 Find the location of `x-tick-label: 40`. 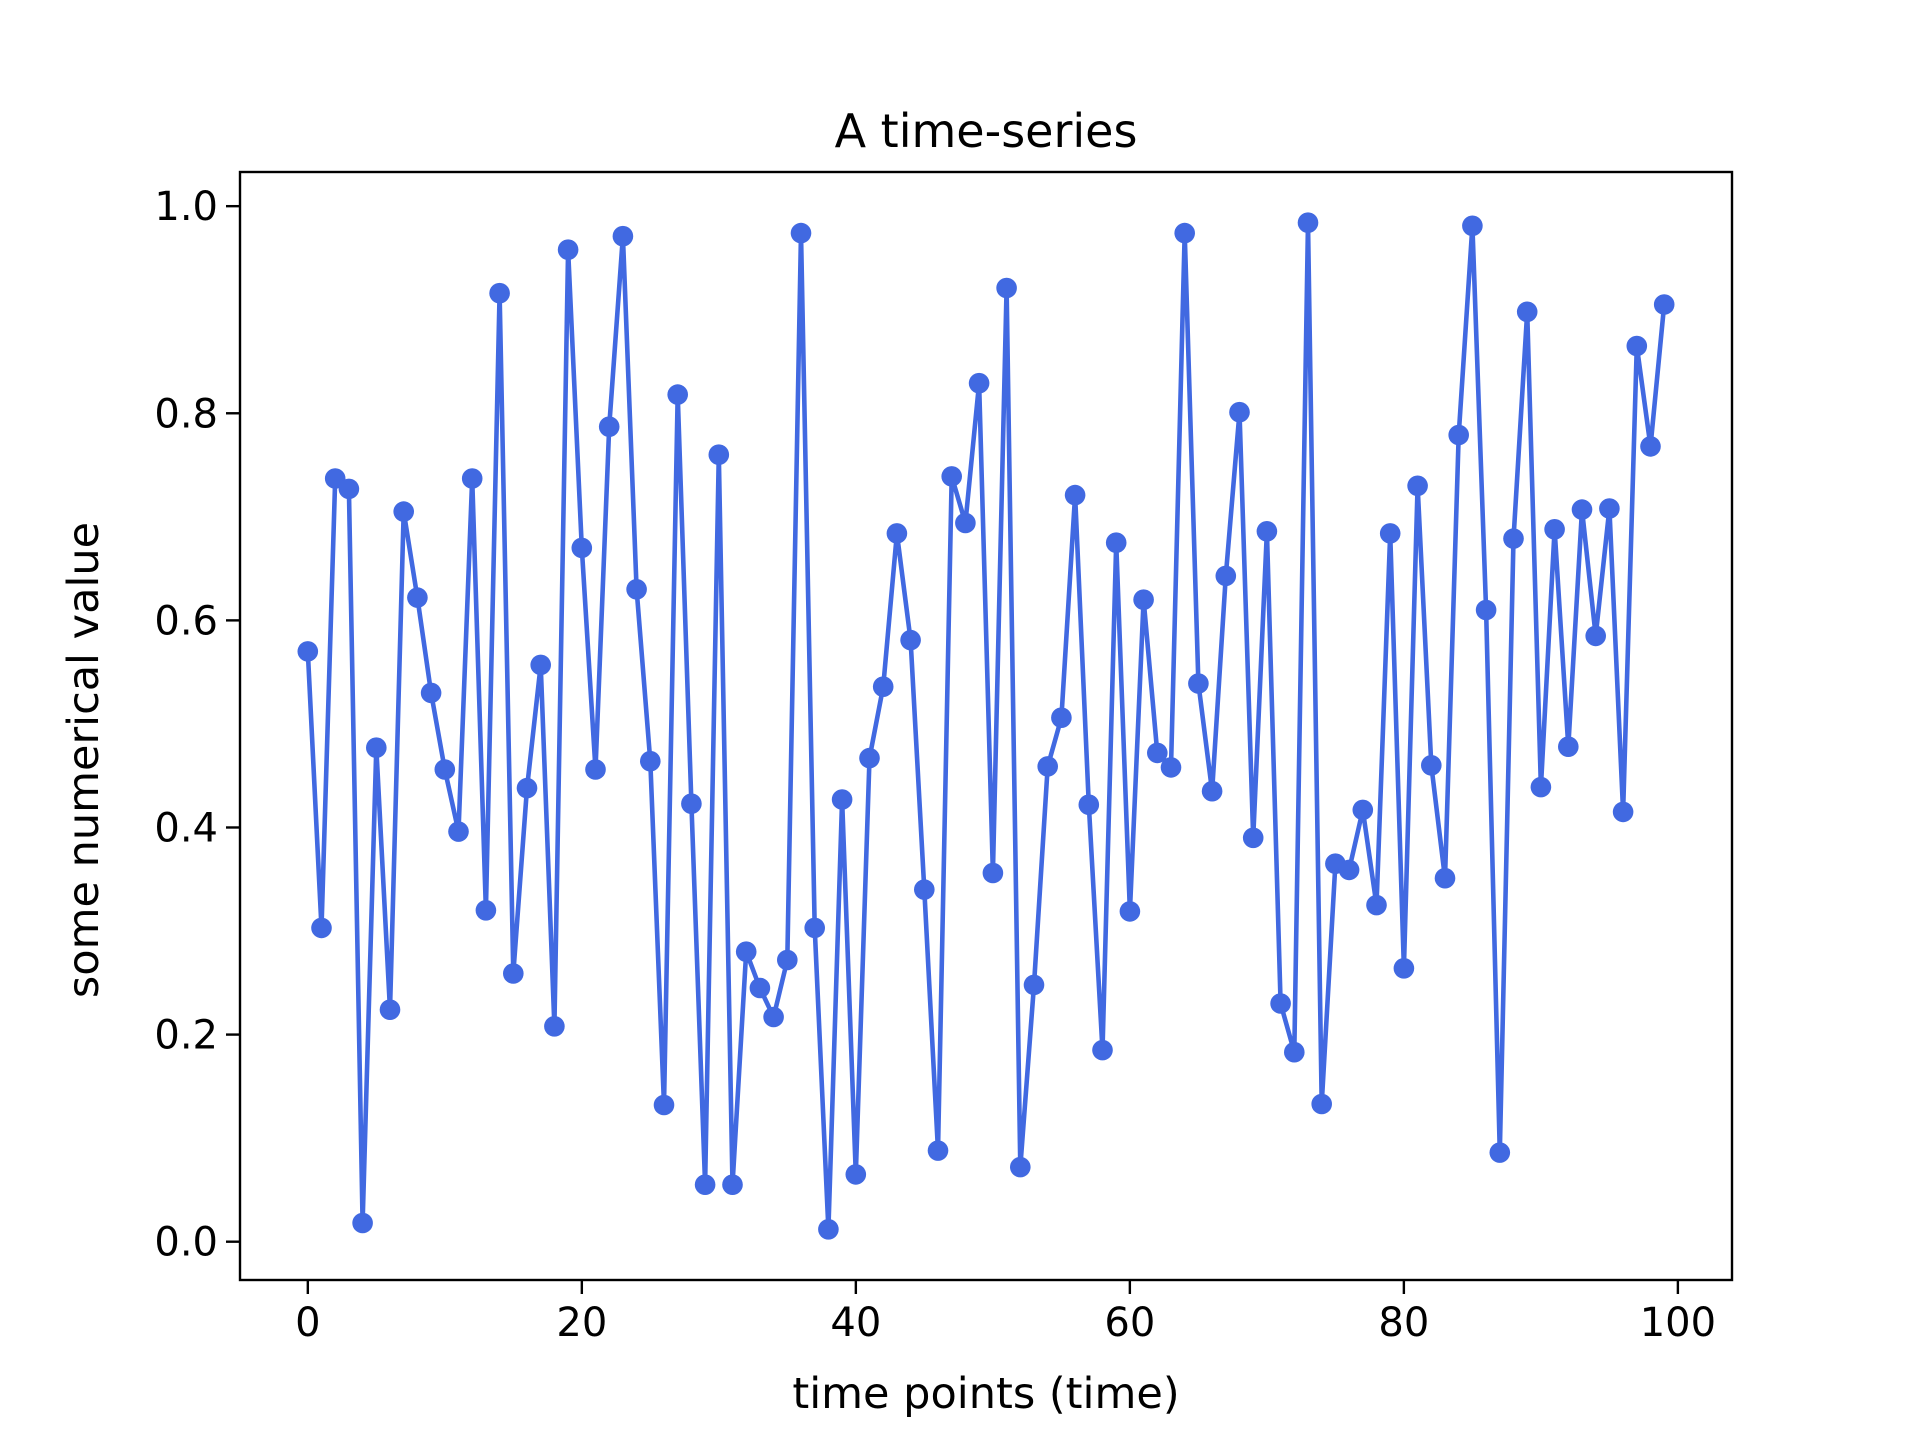

x-tick-label: 40 is located at coordinates (855, 1323).